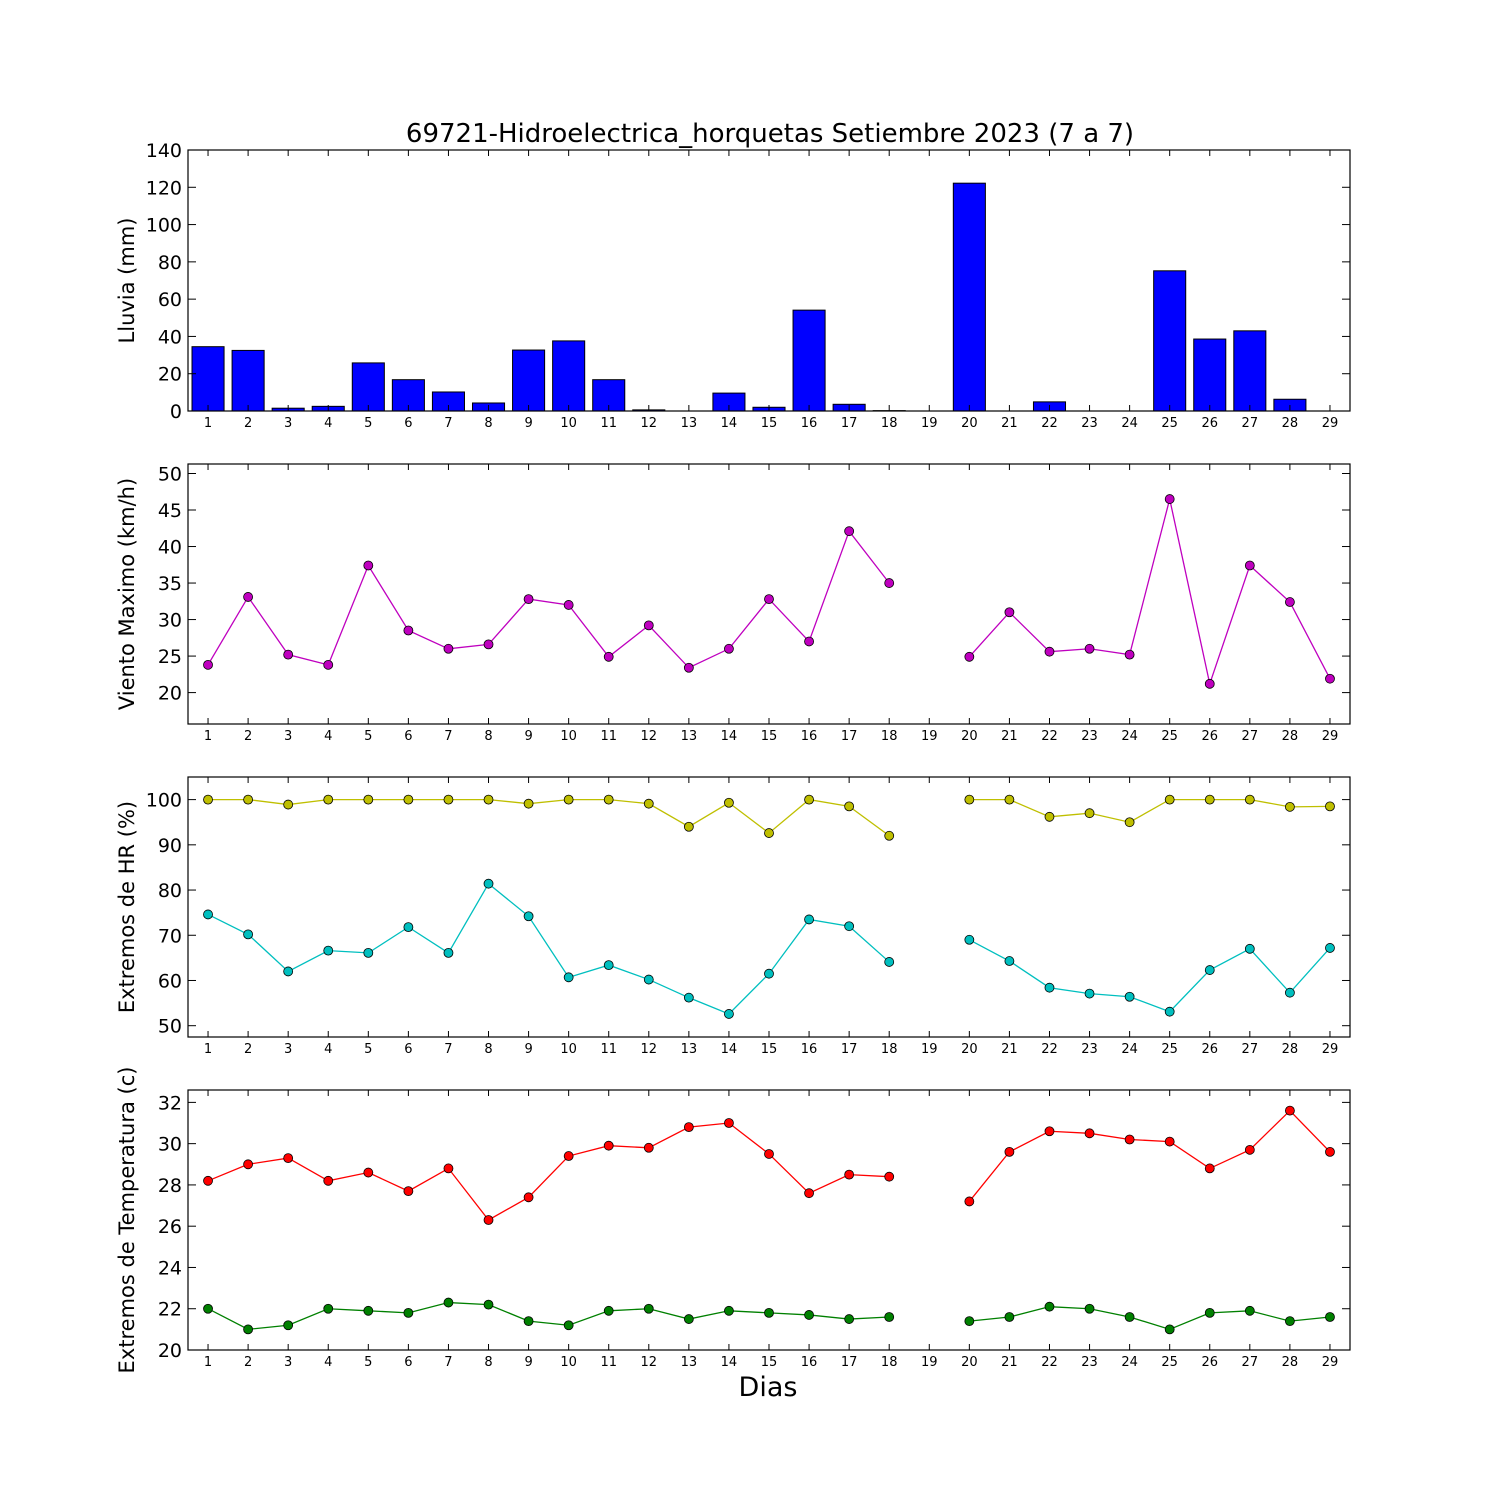  What do you see at coordinates (729, 736) in the screenshot?
I see `x-tick-label: 14` at bounding box center [729, 736].